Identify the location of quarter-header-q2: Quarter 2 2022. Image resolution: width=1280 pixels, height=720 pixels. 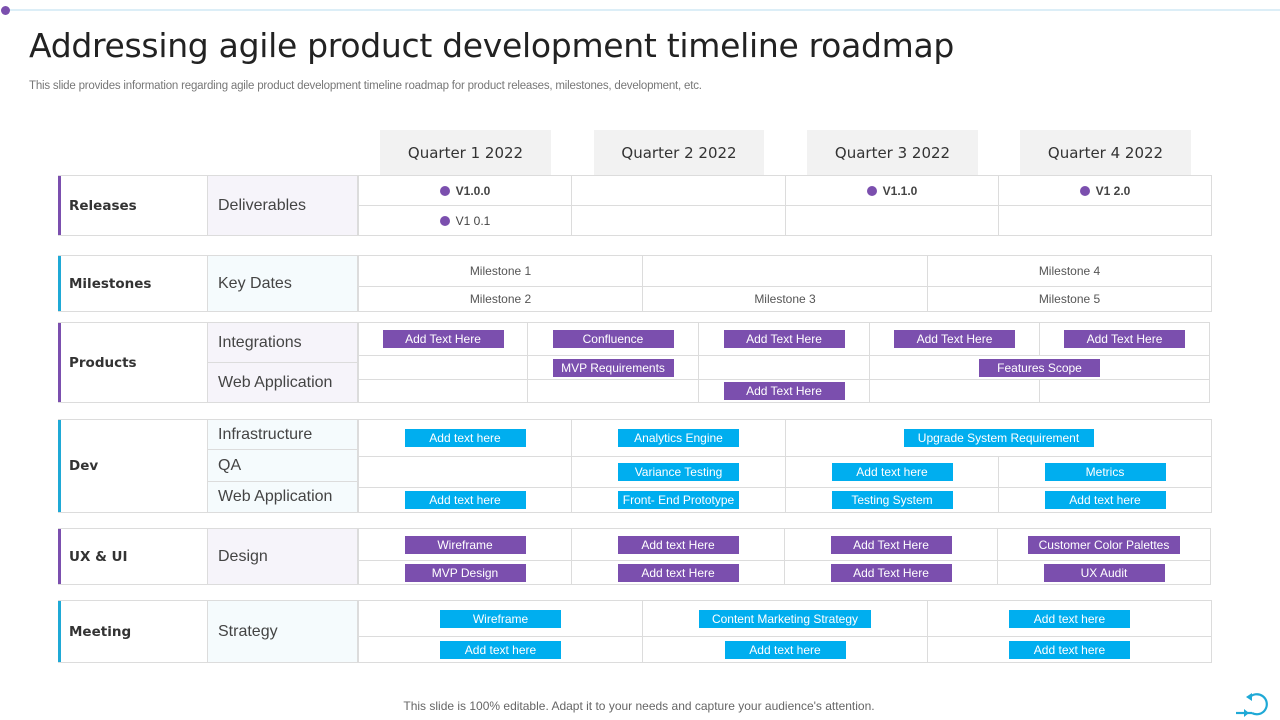
(679, 153).